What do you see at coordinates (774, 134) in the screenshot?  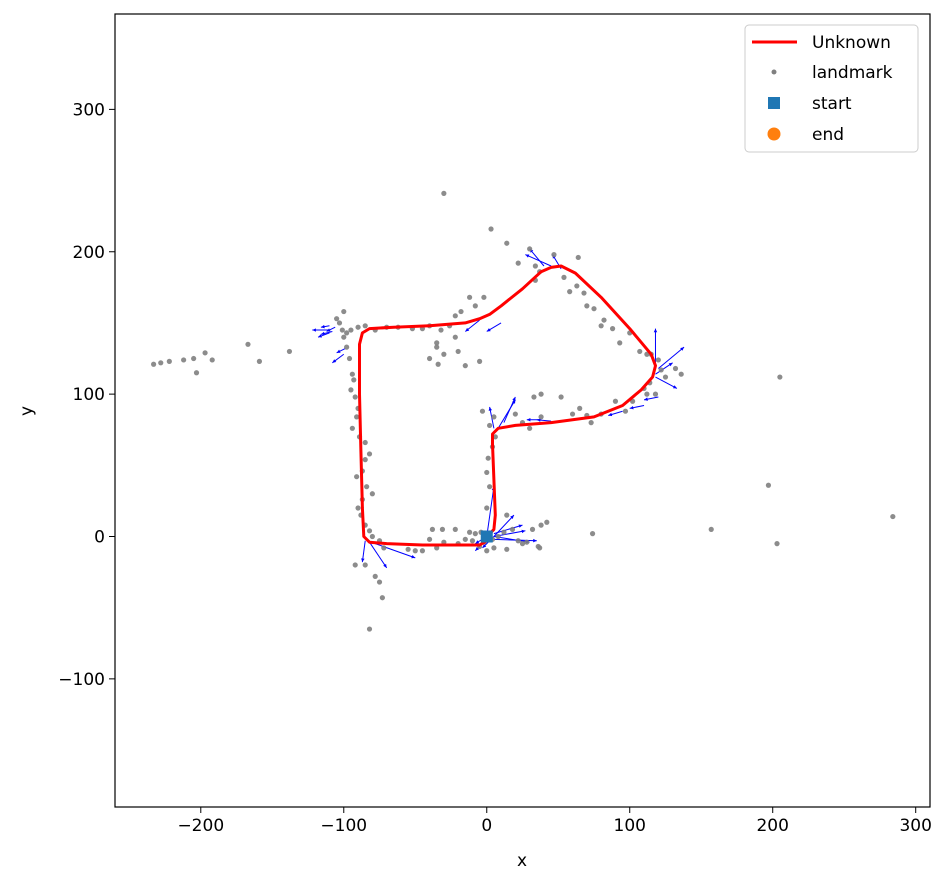 I see `legend-circle-icon` at bounding box center [774, 134].